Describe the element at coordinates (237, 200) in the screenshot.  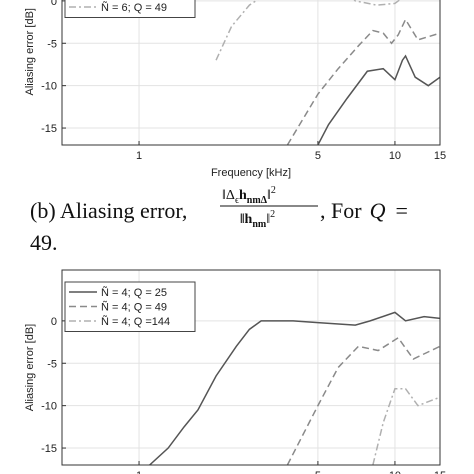
I see `t: ϵ` at that location.